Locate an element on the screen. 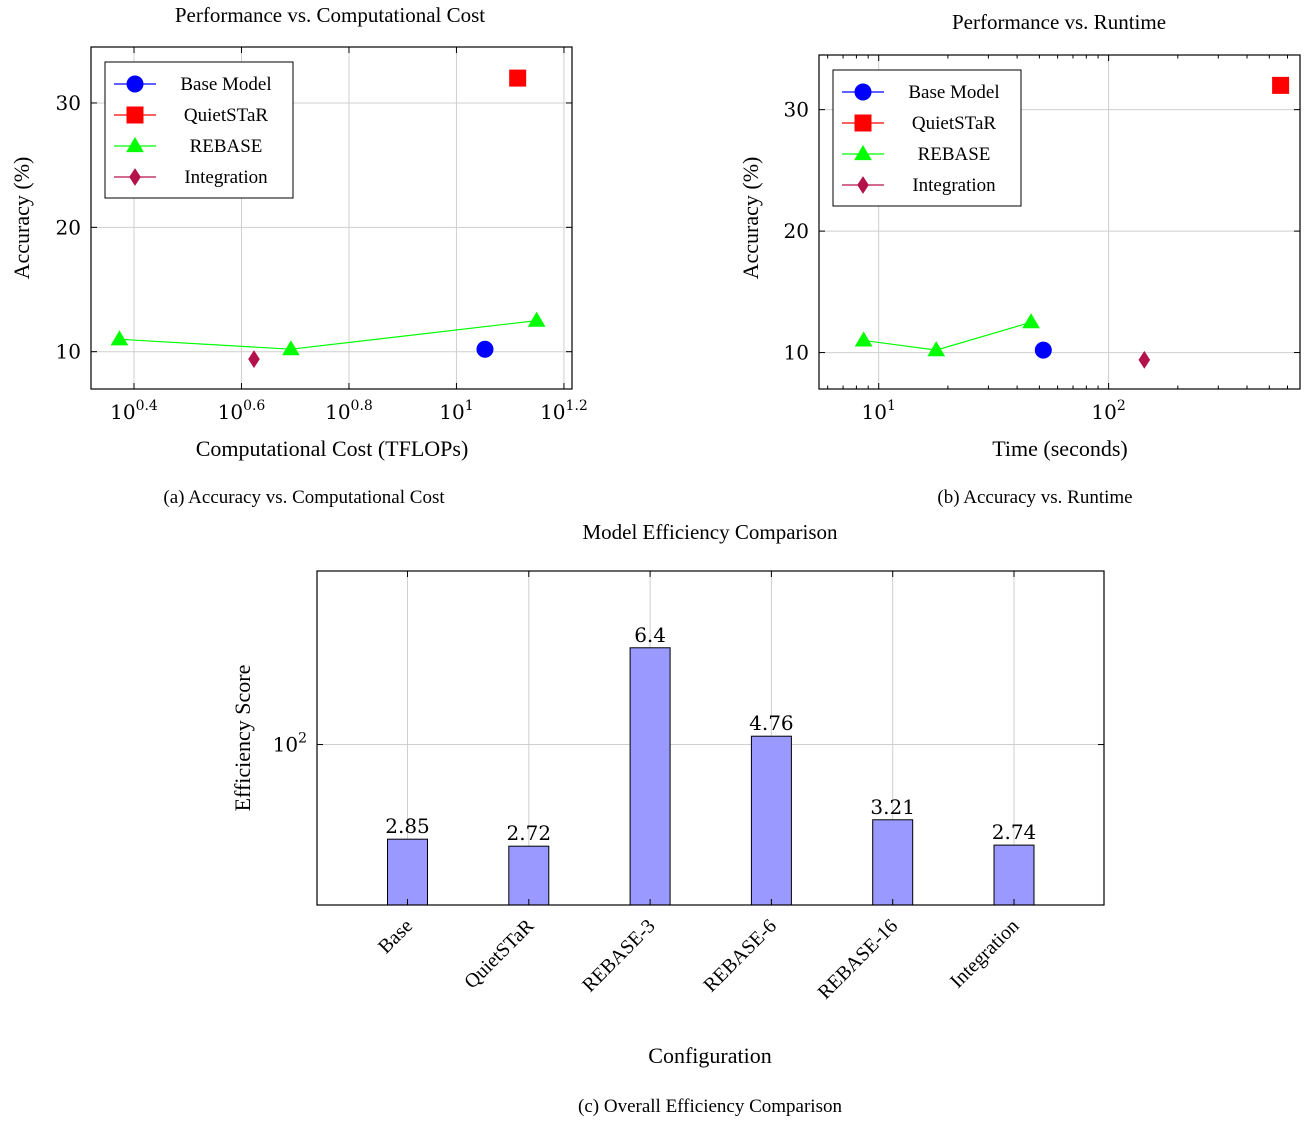 The height and width of the screenshot is (1123, 1306). bar-integration is located at coordinates (1014, 875).